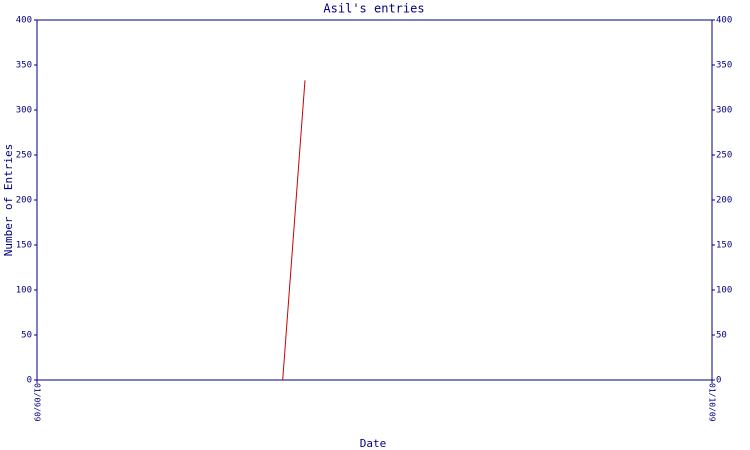 Image resolution: width=750 pixels, height=450 pixels. What do you see at coordinates (373, 443) in the screenshot?
I see `x-axis-label: Date` at bounding box center [373, 443].